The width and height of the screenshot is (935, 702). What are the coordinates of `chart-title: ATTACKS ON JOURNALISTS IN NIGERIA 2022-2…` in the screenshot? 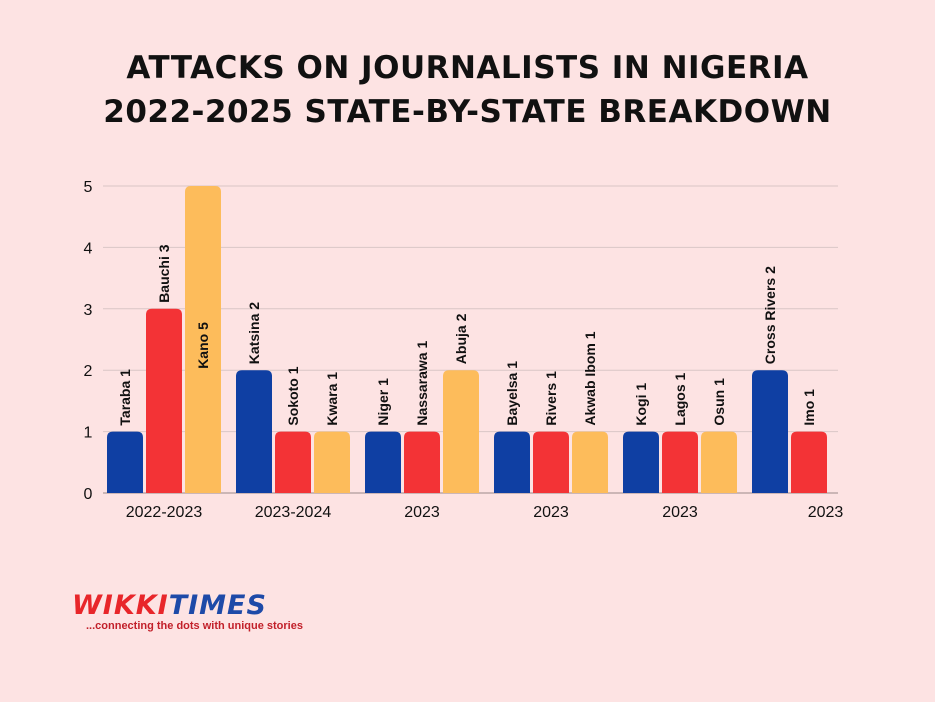 It's located at (467, 90).